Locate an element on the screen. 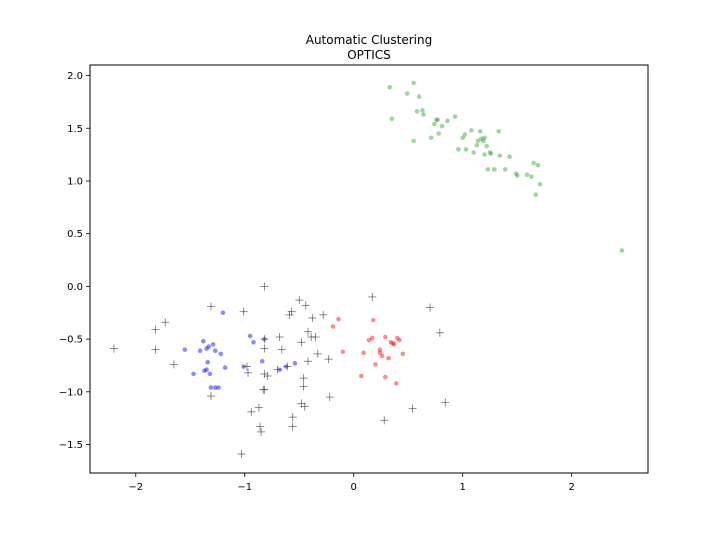  y-tick-label: 2.0 is located at coordinates (75, 76).